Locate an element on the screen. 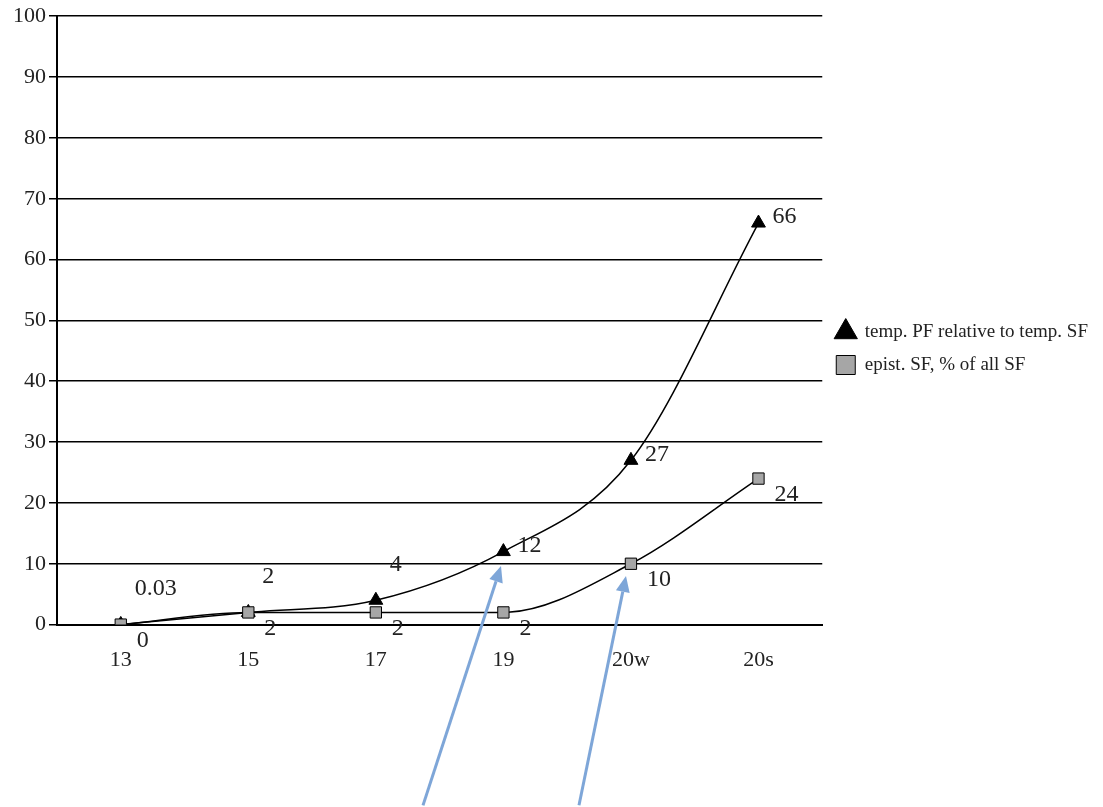  y-tick-label: 50 is located at coordinates (35, 319).